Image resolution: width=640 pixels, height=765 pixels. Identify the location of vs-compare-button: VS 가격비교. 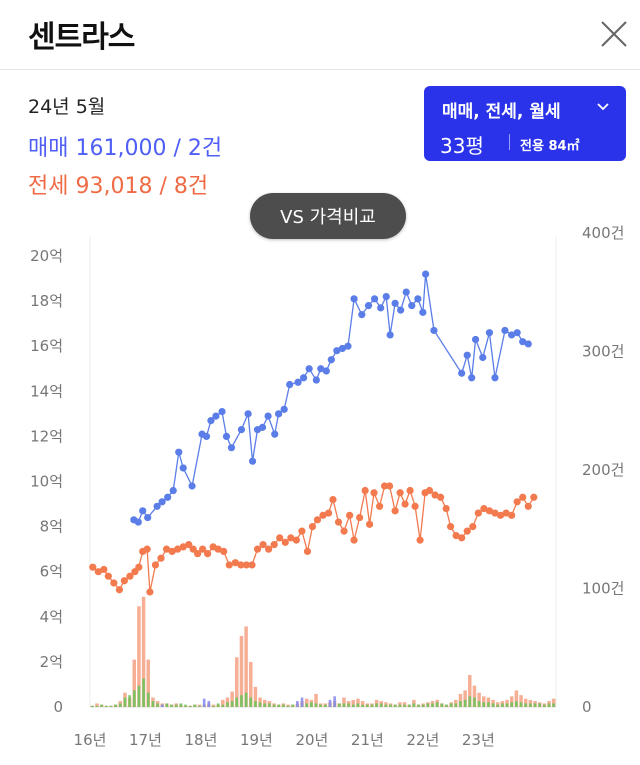
(328, 216).